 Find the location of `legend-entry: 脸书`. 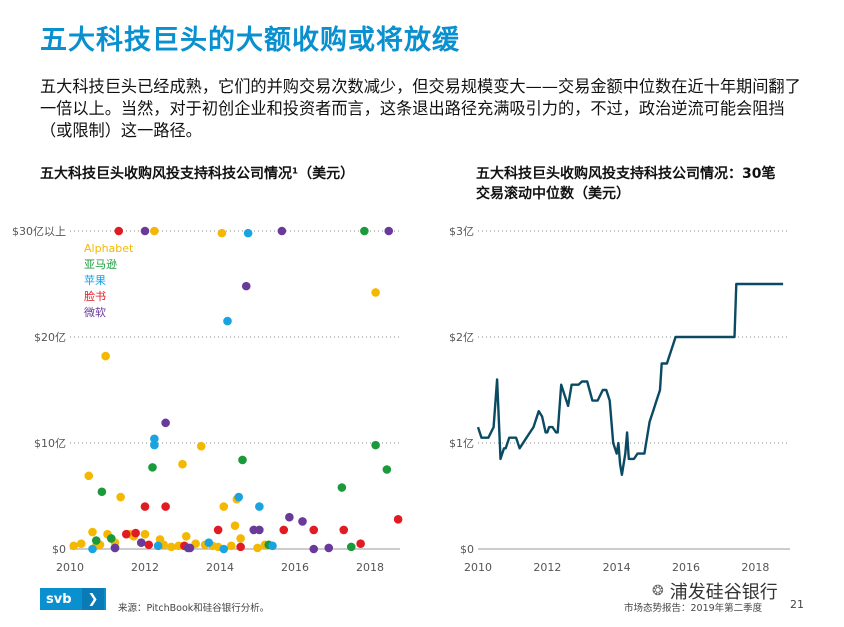

legend-entry: 脸书 is located at coordinates (95, 296).